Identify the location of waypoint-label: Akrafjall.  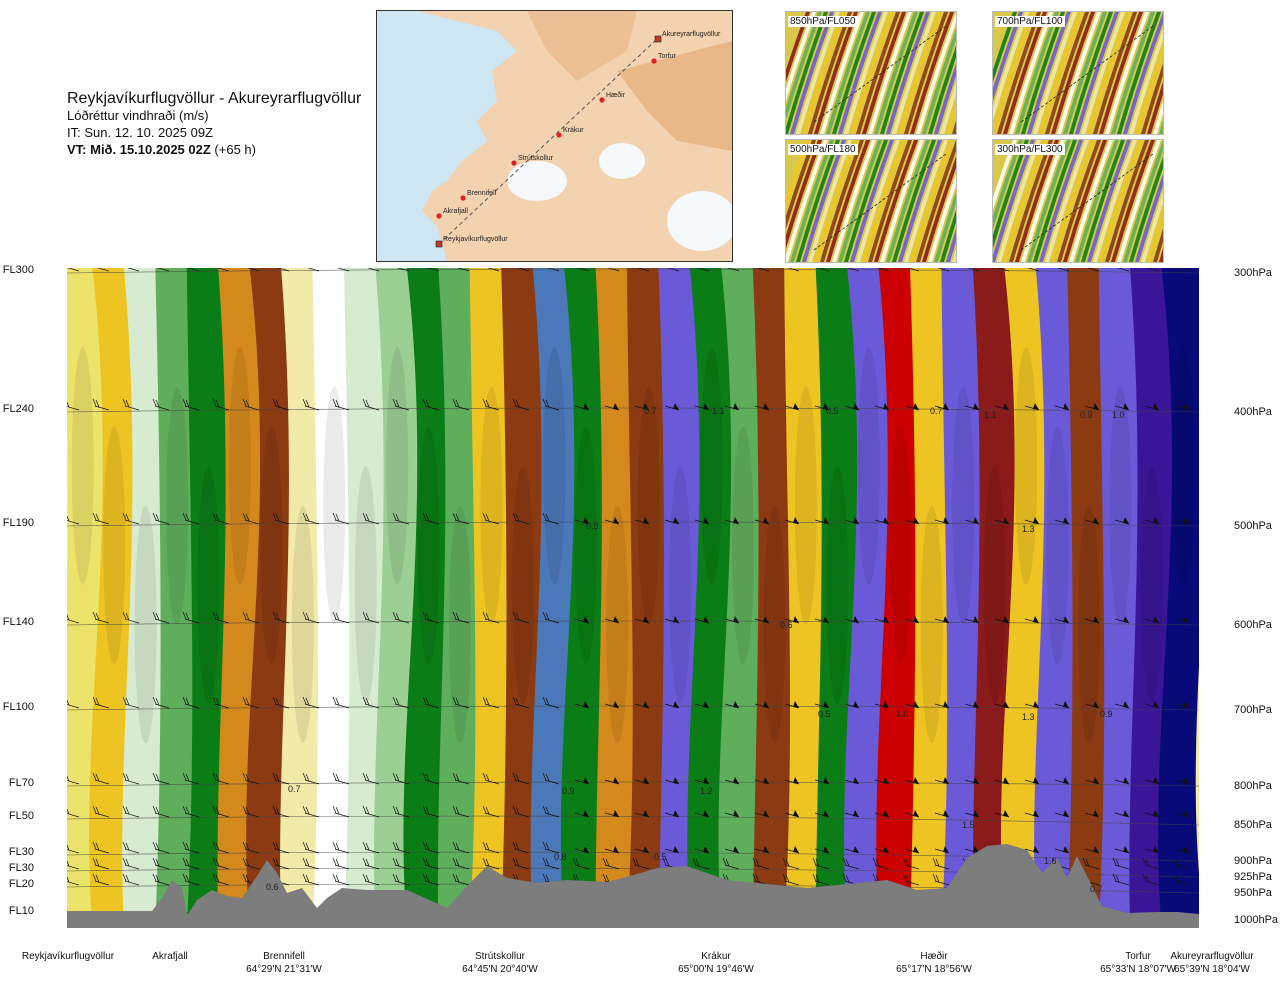
(455, 211).